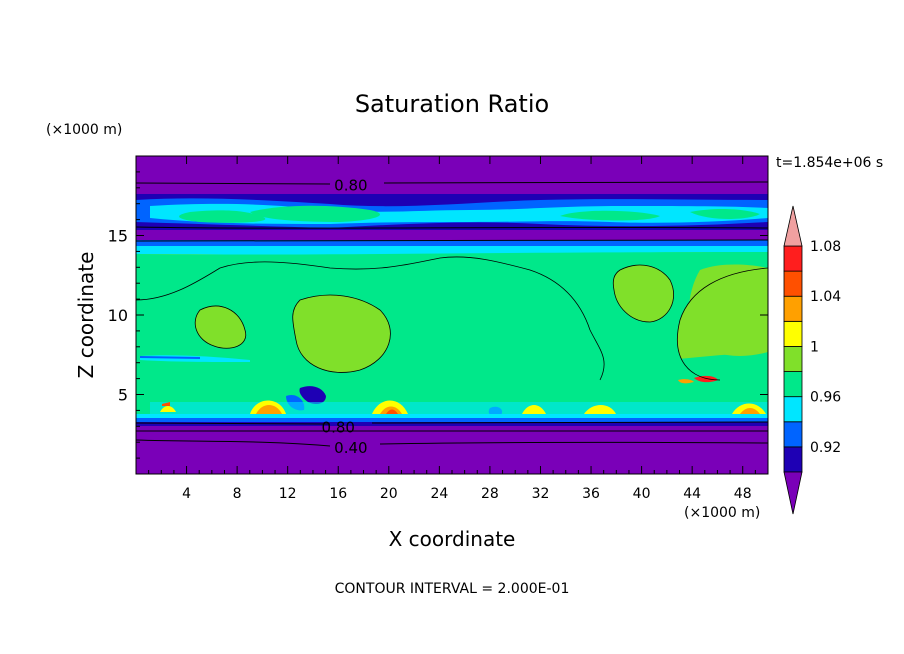 This screenshot has height=654, width=904. I want to click on colorbar-label-1: 0.96, so click(825, 398).